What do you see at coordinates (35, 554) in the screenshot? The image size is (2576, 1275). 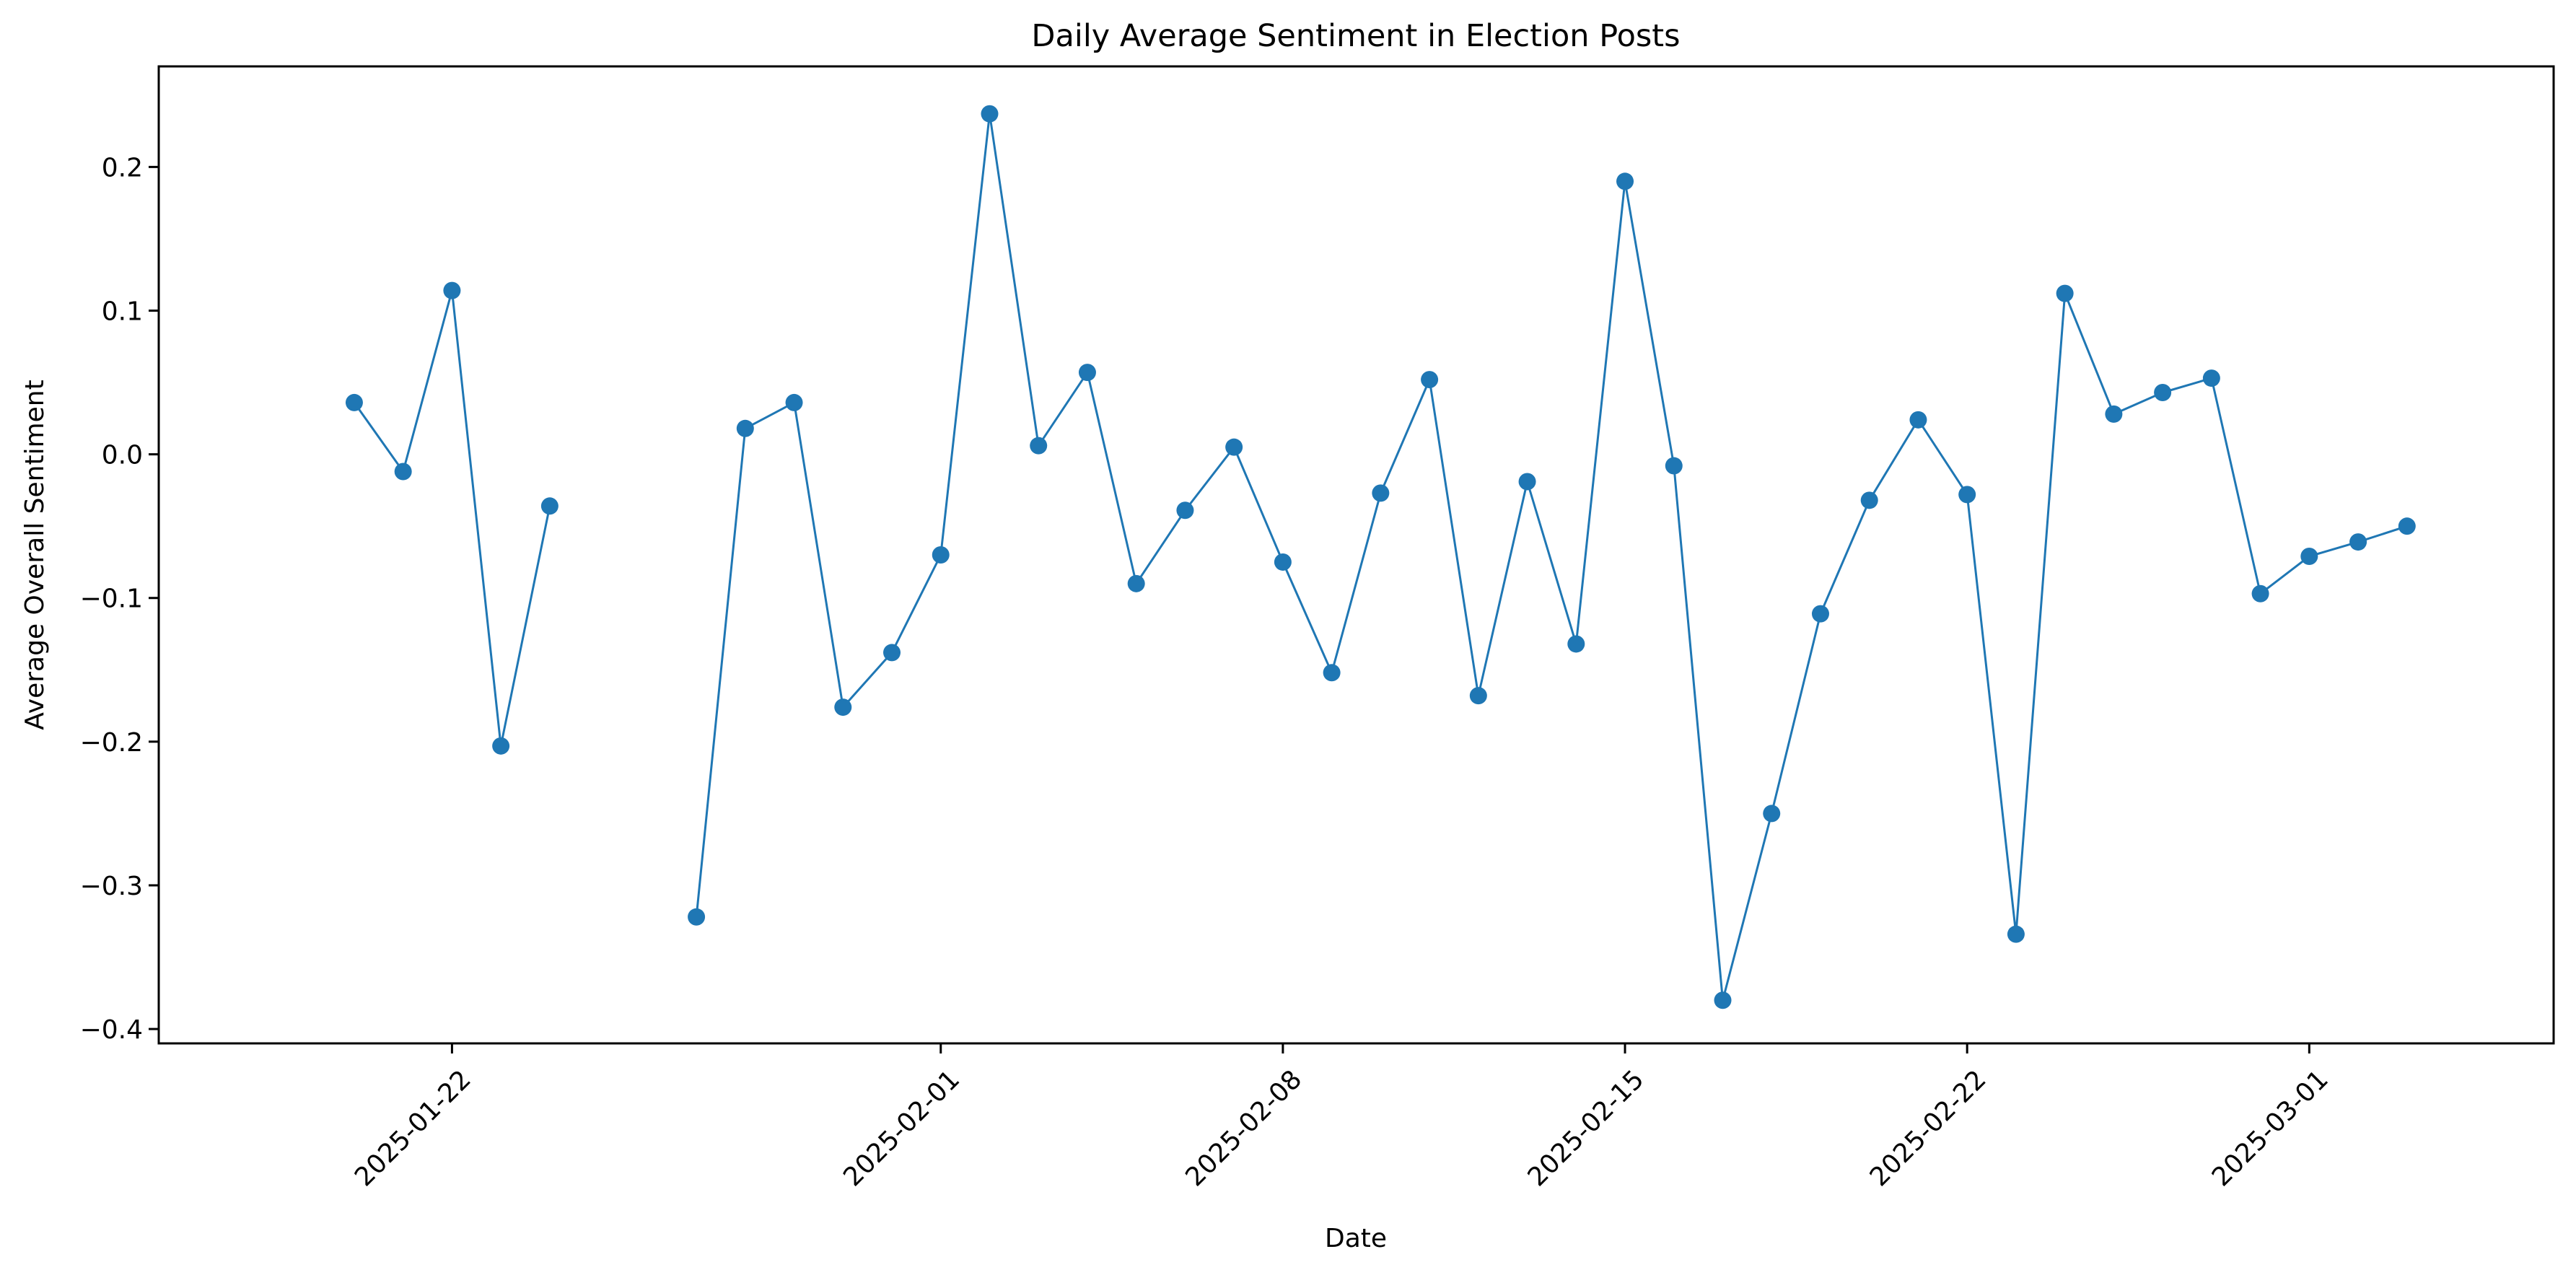 I see `y-axis-label: Average Overall Sentiment` at bounding box center [35, 554].